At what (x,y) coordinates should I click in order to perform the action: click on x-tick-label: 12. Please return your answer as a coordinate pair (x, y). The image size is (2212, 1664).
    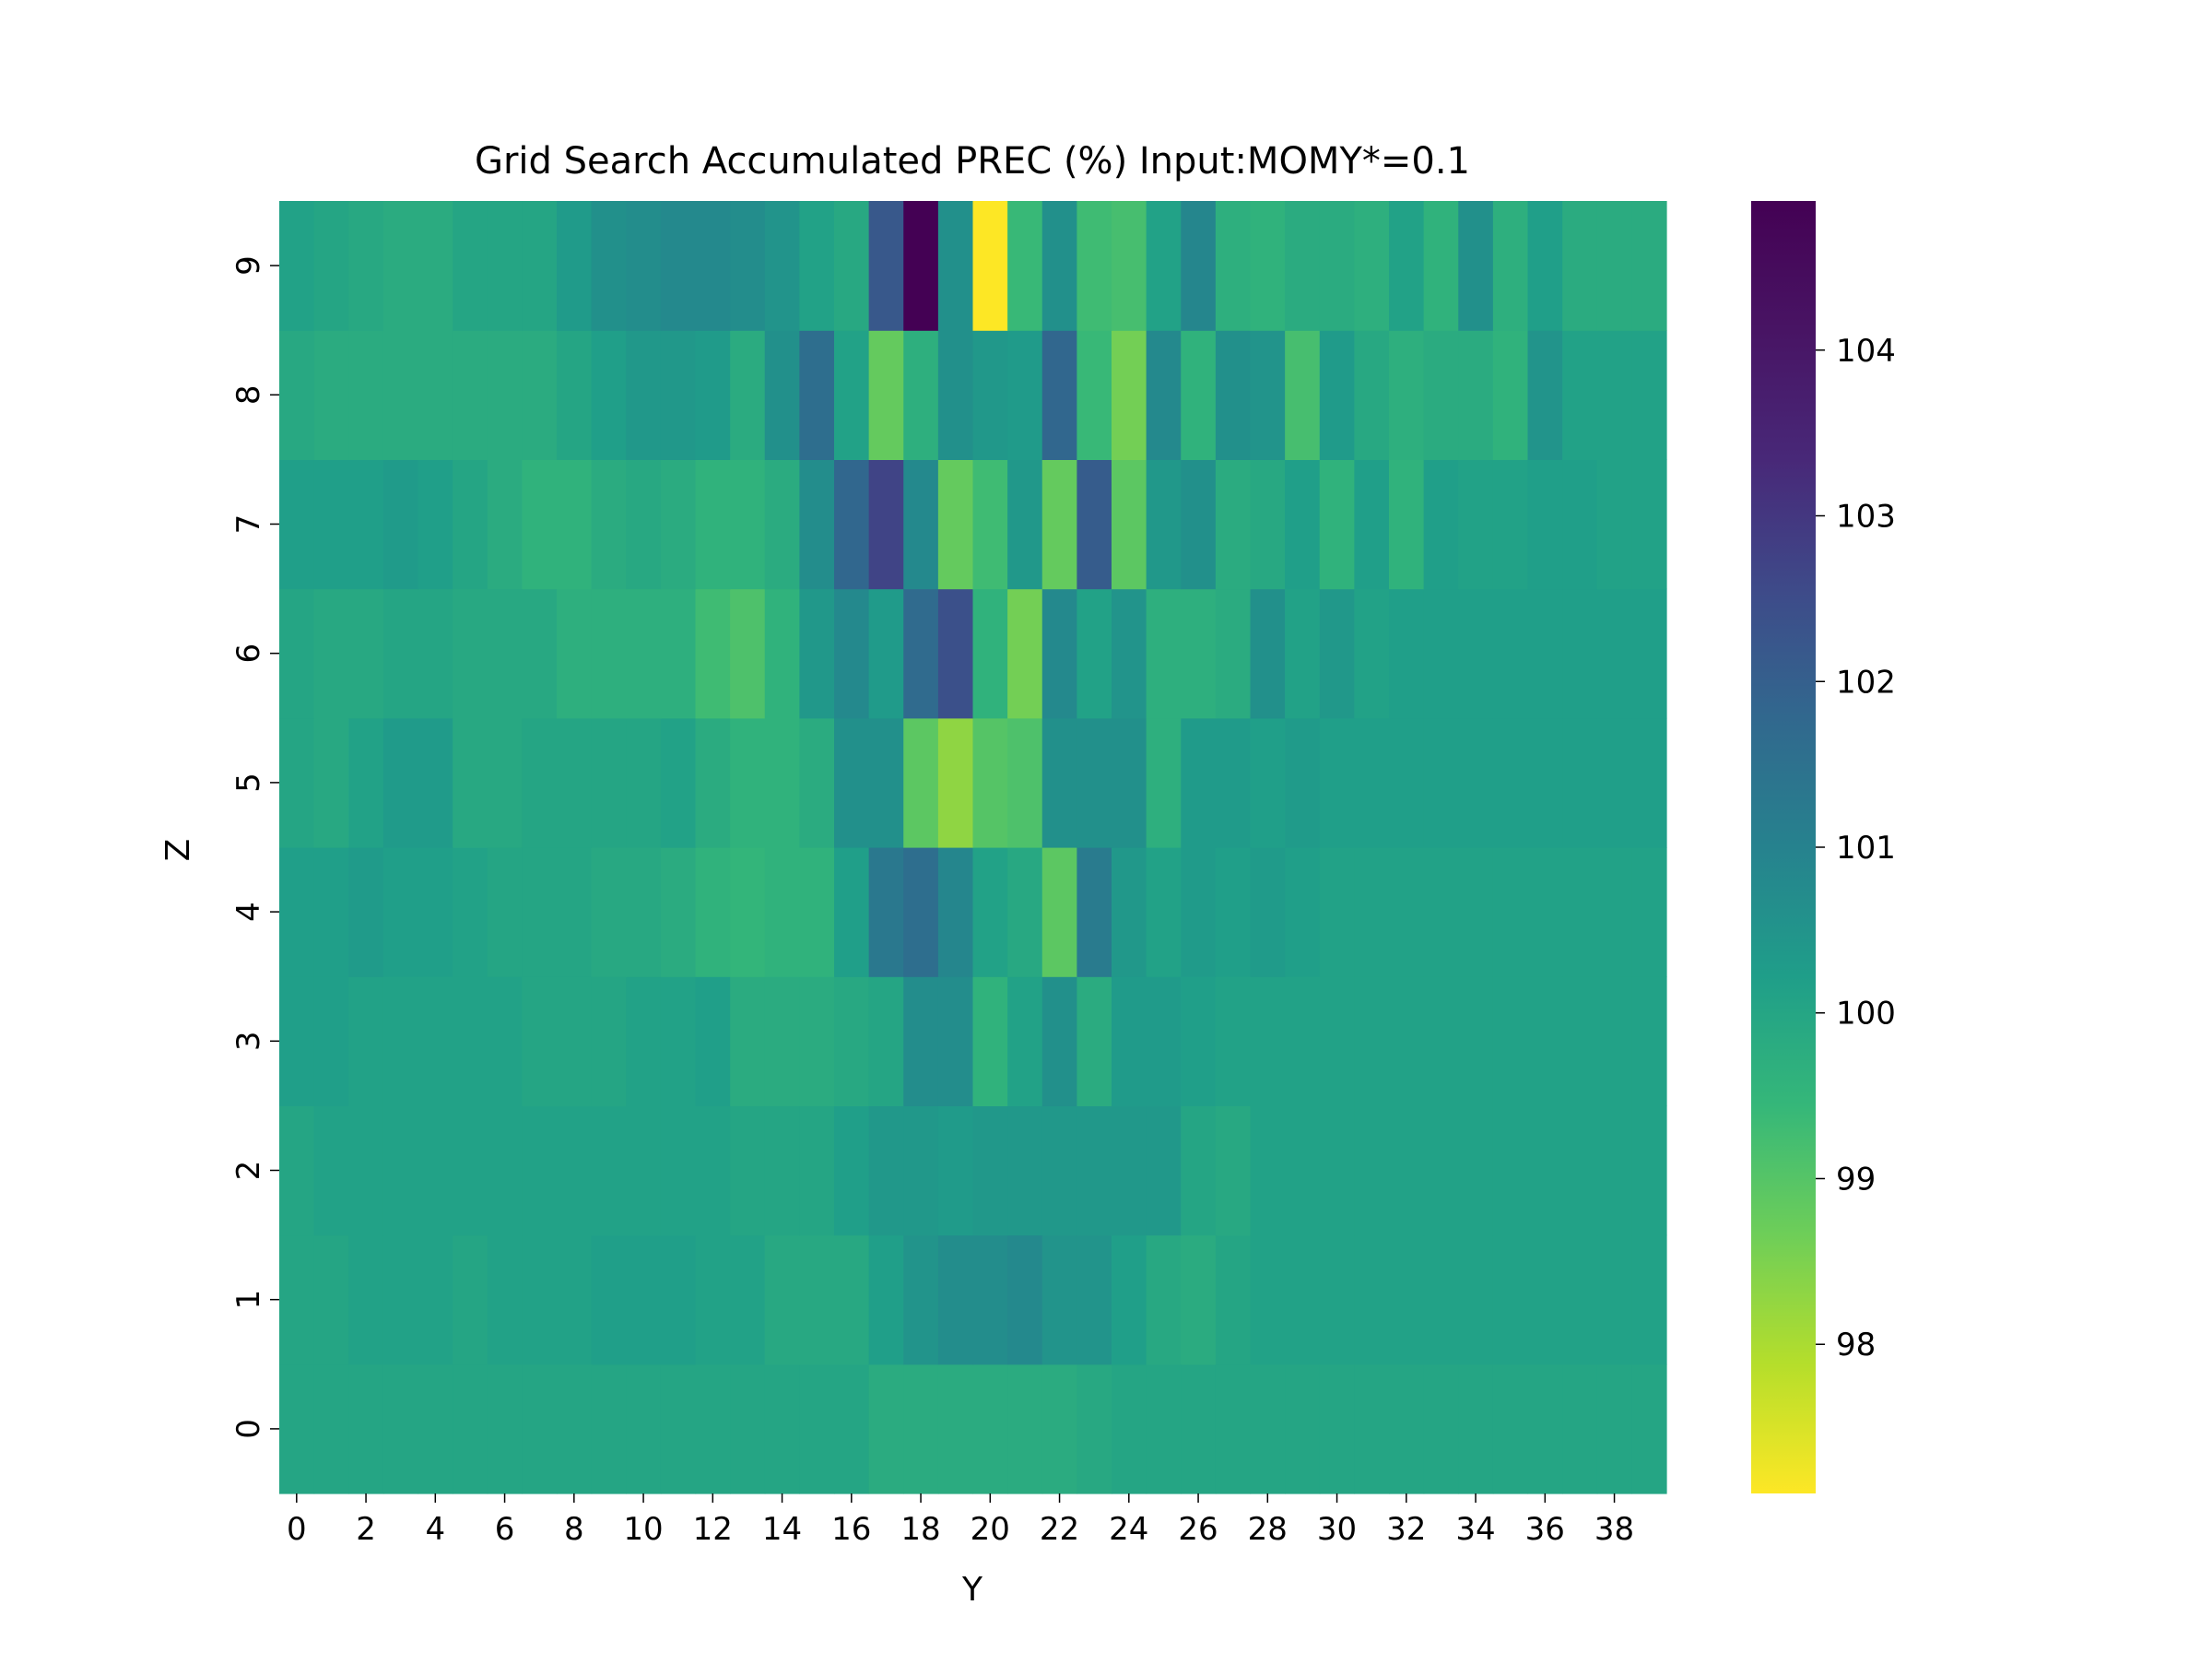
    Looking at the image, I should click on (713, 1529).